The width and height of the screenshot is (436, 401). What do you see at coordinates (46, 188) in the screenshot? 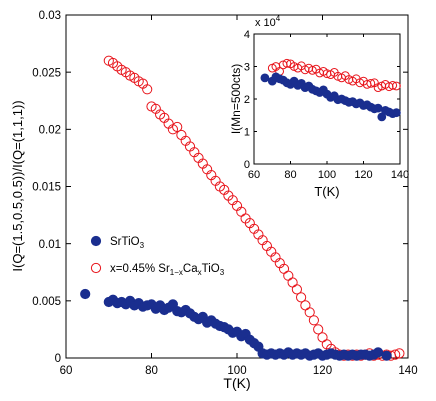
I see `main-y-tick-label: 0.015` at bounding box center [46, 188].